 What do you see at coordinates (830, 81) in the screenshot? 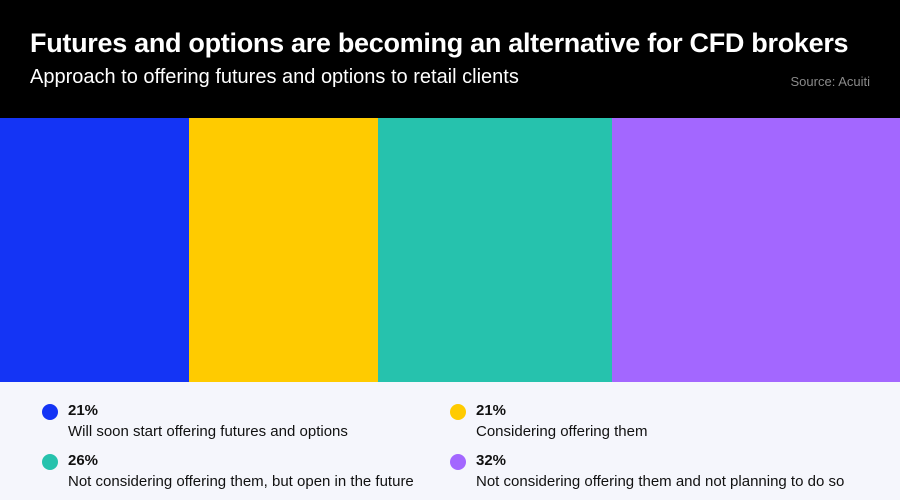
I see `source-note: Source: Acuiti` at bounding box center [830, 81].